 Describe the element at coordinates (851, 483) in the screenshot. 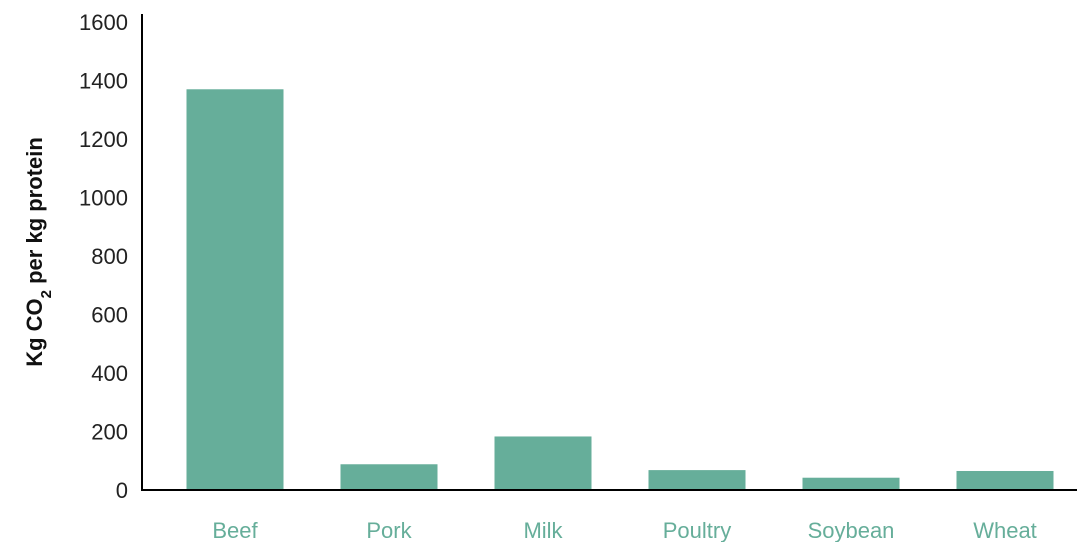

I see `bar-soybean` at that location.